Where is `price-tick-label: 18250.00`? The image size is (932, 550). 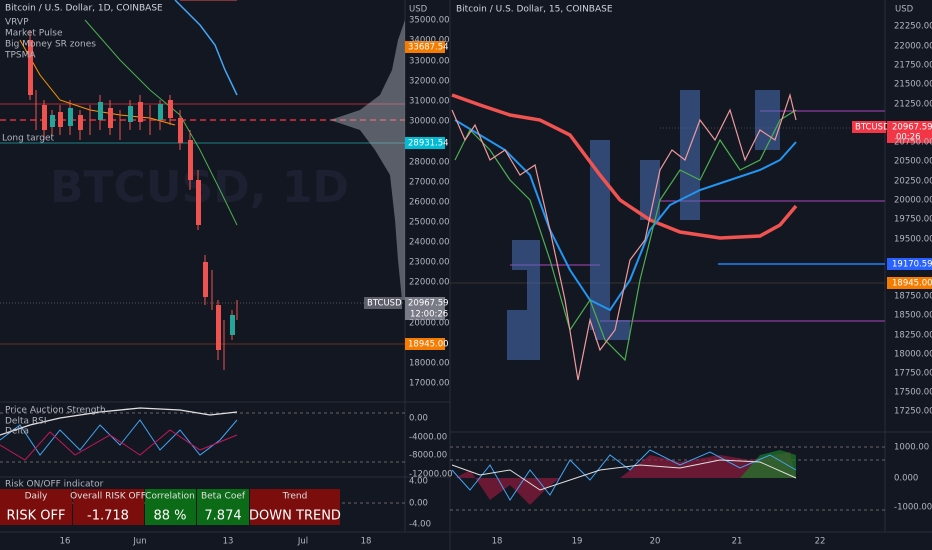 price-tick-label: 18250.00 is located at coordinates (913, 336).